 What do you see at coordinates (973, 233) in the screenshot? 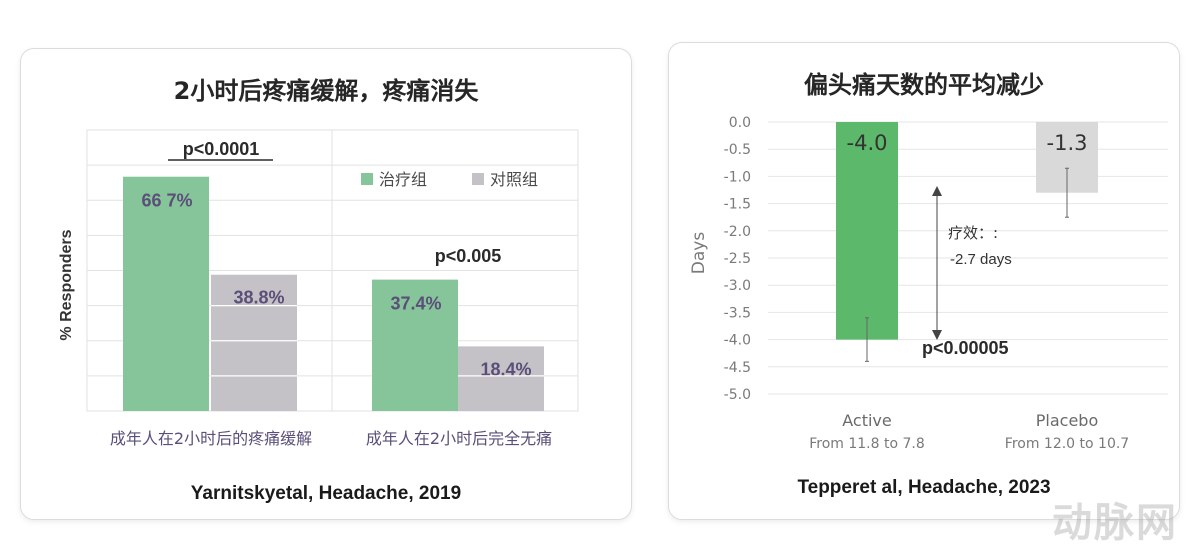
I see `efficacy-label: 疗效：:` at bounding box center [973, 233].